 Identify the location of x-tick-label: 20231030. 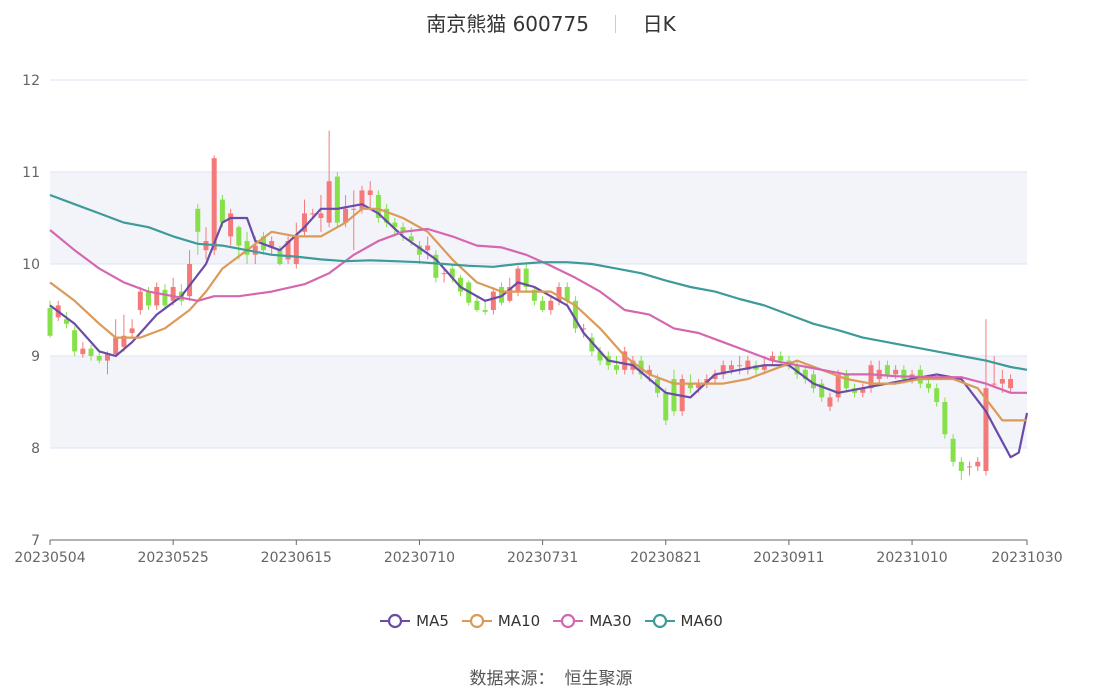
(1026, 558).